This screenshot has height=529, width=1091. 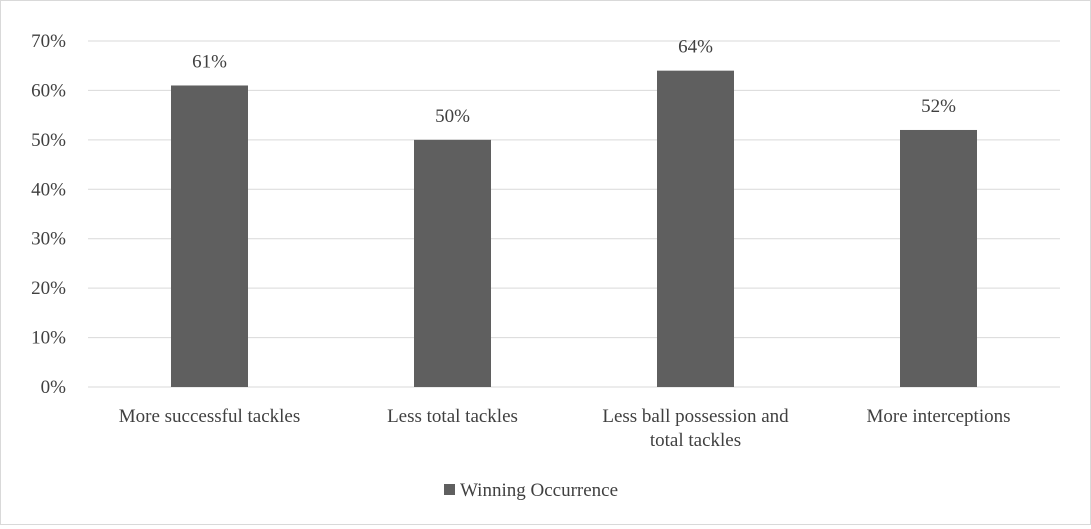 I want to click on y-tick-label: 40%, so click(x=48, y=189).